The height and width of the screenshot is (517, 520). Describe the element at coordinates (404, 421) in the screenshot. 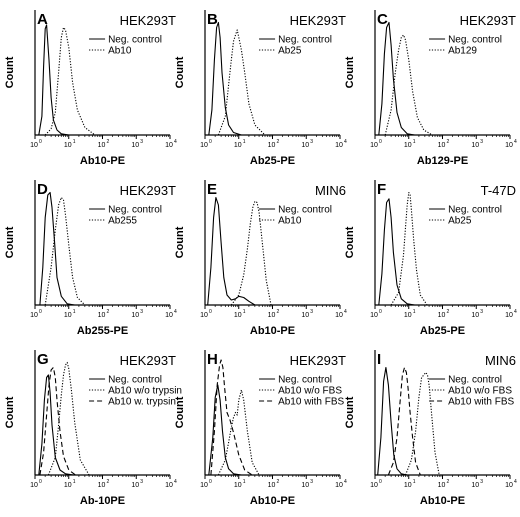

I see `series-line-dashed` at that location.